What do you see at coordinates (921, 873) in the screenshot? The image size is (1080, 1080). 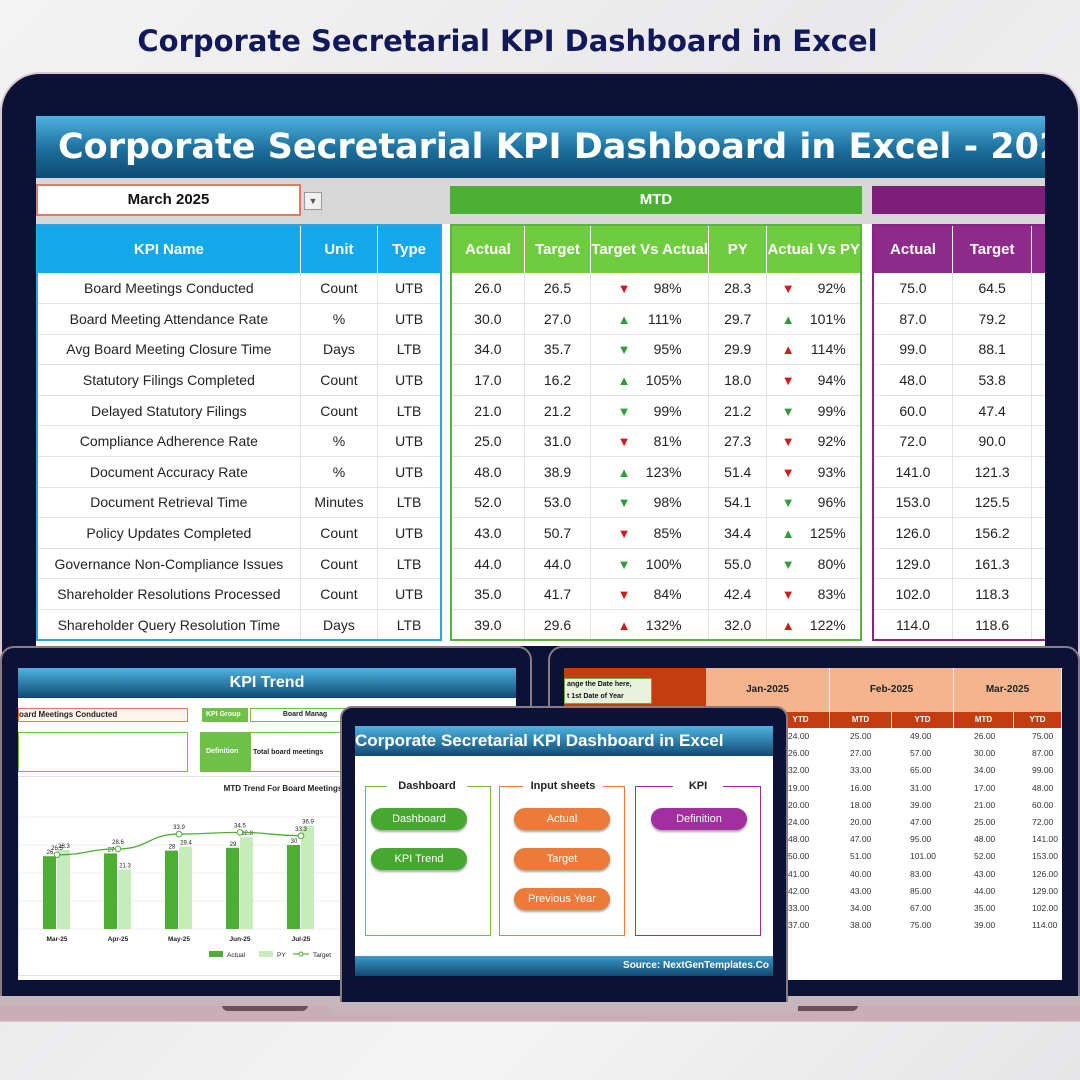 I see `input-cell: 83.00` at bounding box center [921, 873].